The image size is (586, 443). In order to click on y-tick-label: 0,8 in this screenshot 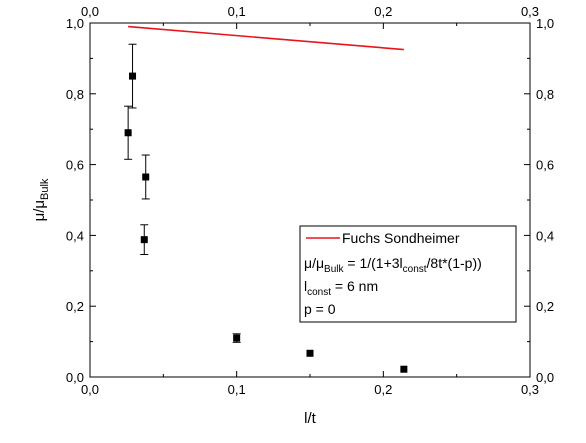, I will do `click(75, 94)`.